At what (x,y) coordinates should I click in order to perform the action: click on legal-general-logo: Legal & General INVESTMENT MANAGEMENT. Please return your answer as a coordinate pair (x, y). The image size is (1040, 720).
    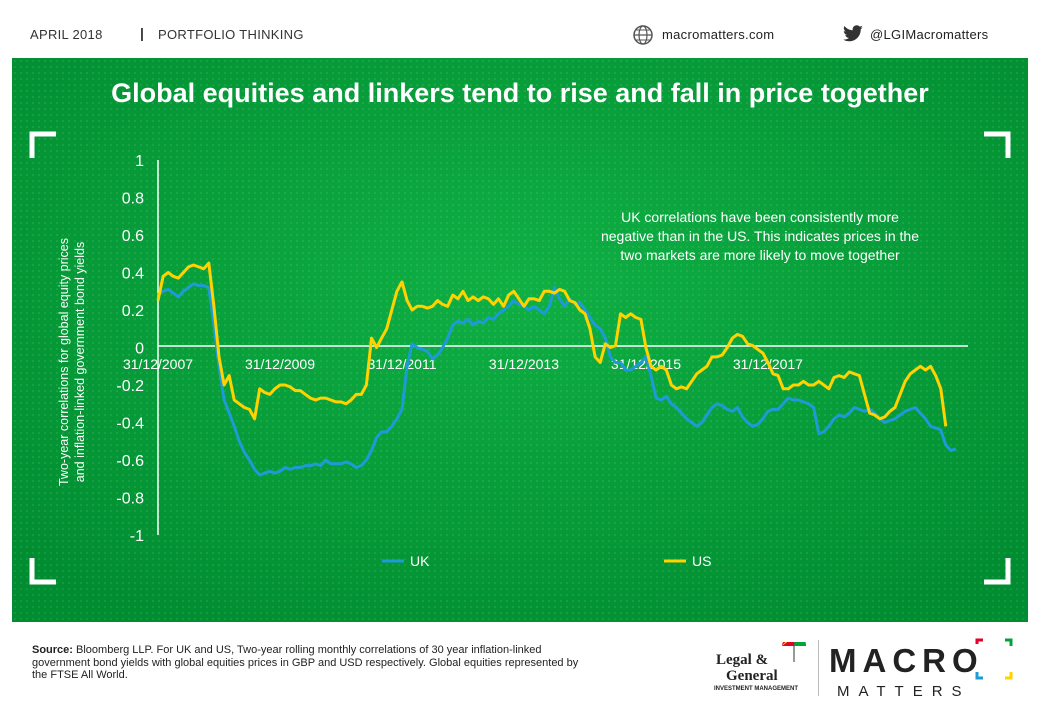
    Looking at the image, I should click on (760, 667).